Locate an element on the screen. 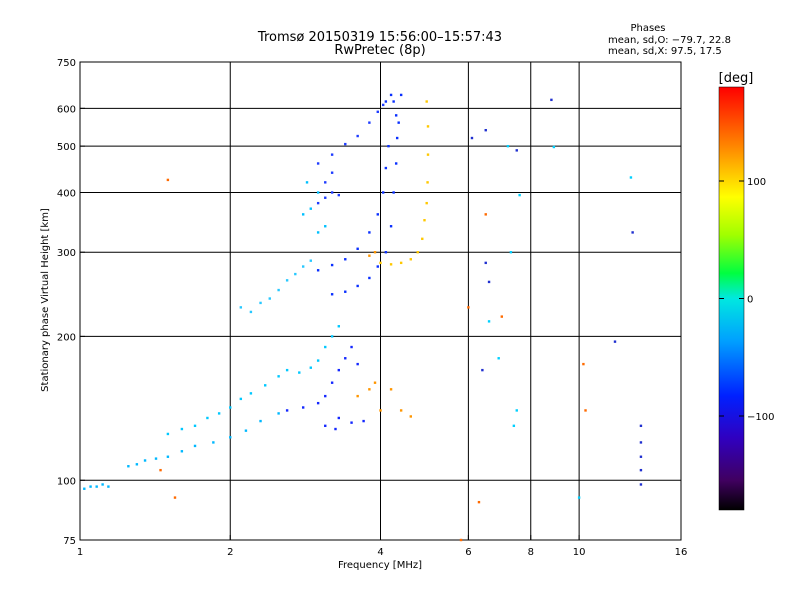 The image size is (800, 604). x-tick-label: 8 is located at coordinates (531, 552).